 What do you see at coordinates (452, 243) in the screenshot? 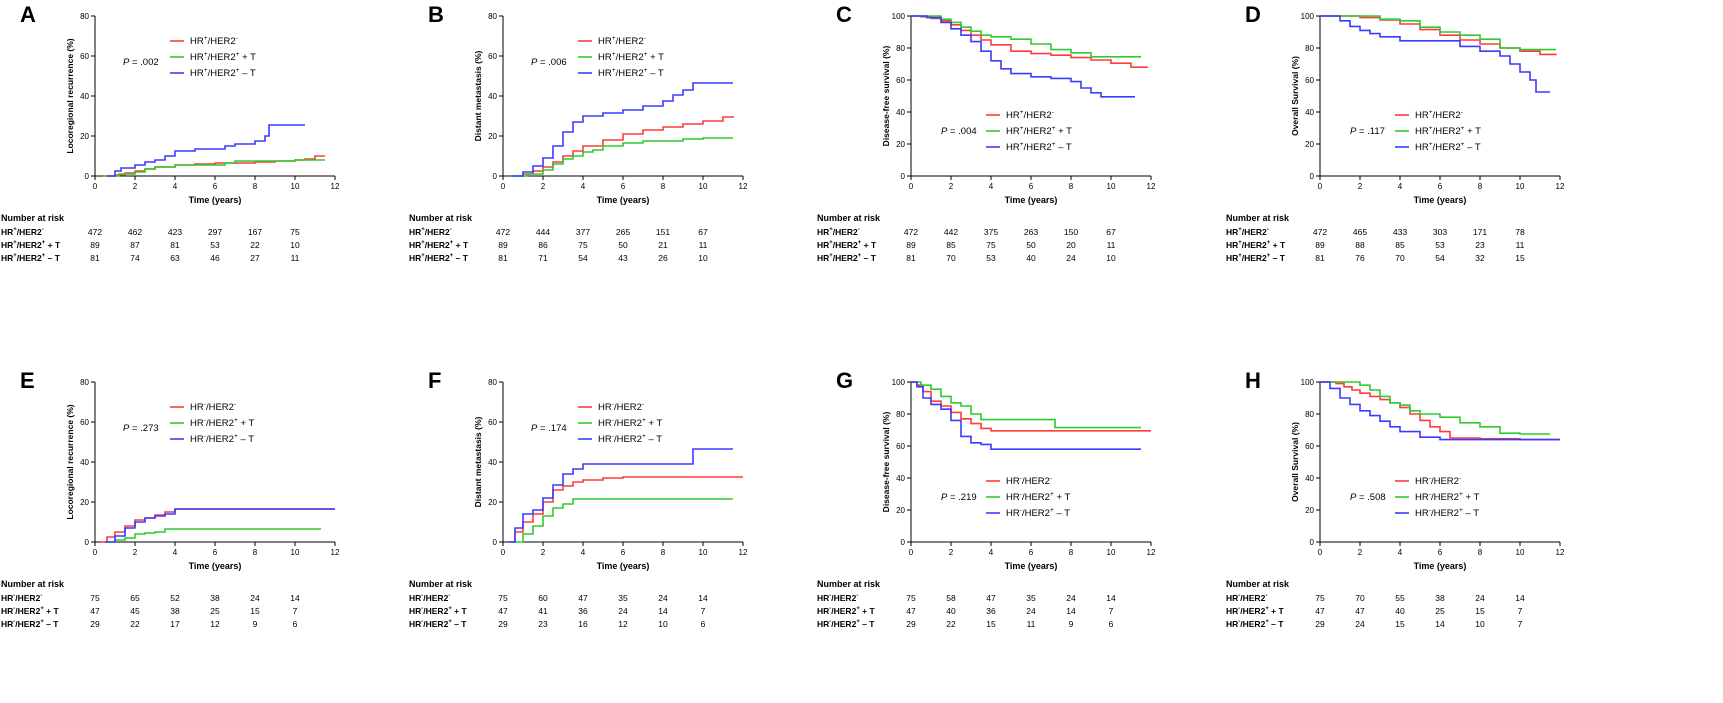
I see `risk-row-label-2-sup2: +` at bounding box center [452, 243].